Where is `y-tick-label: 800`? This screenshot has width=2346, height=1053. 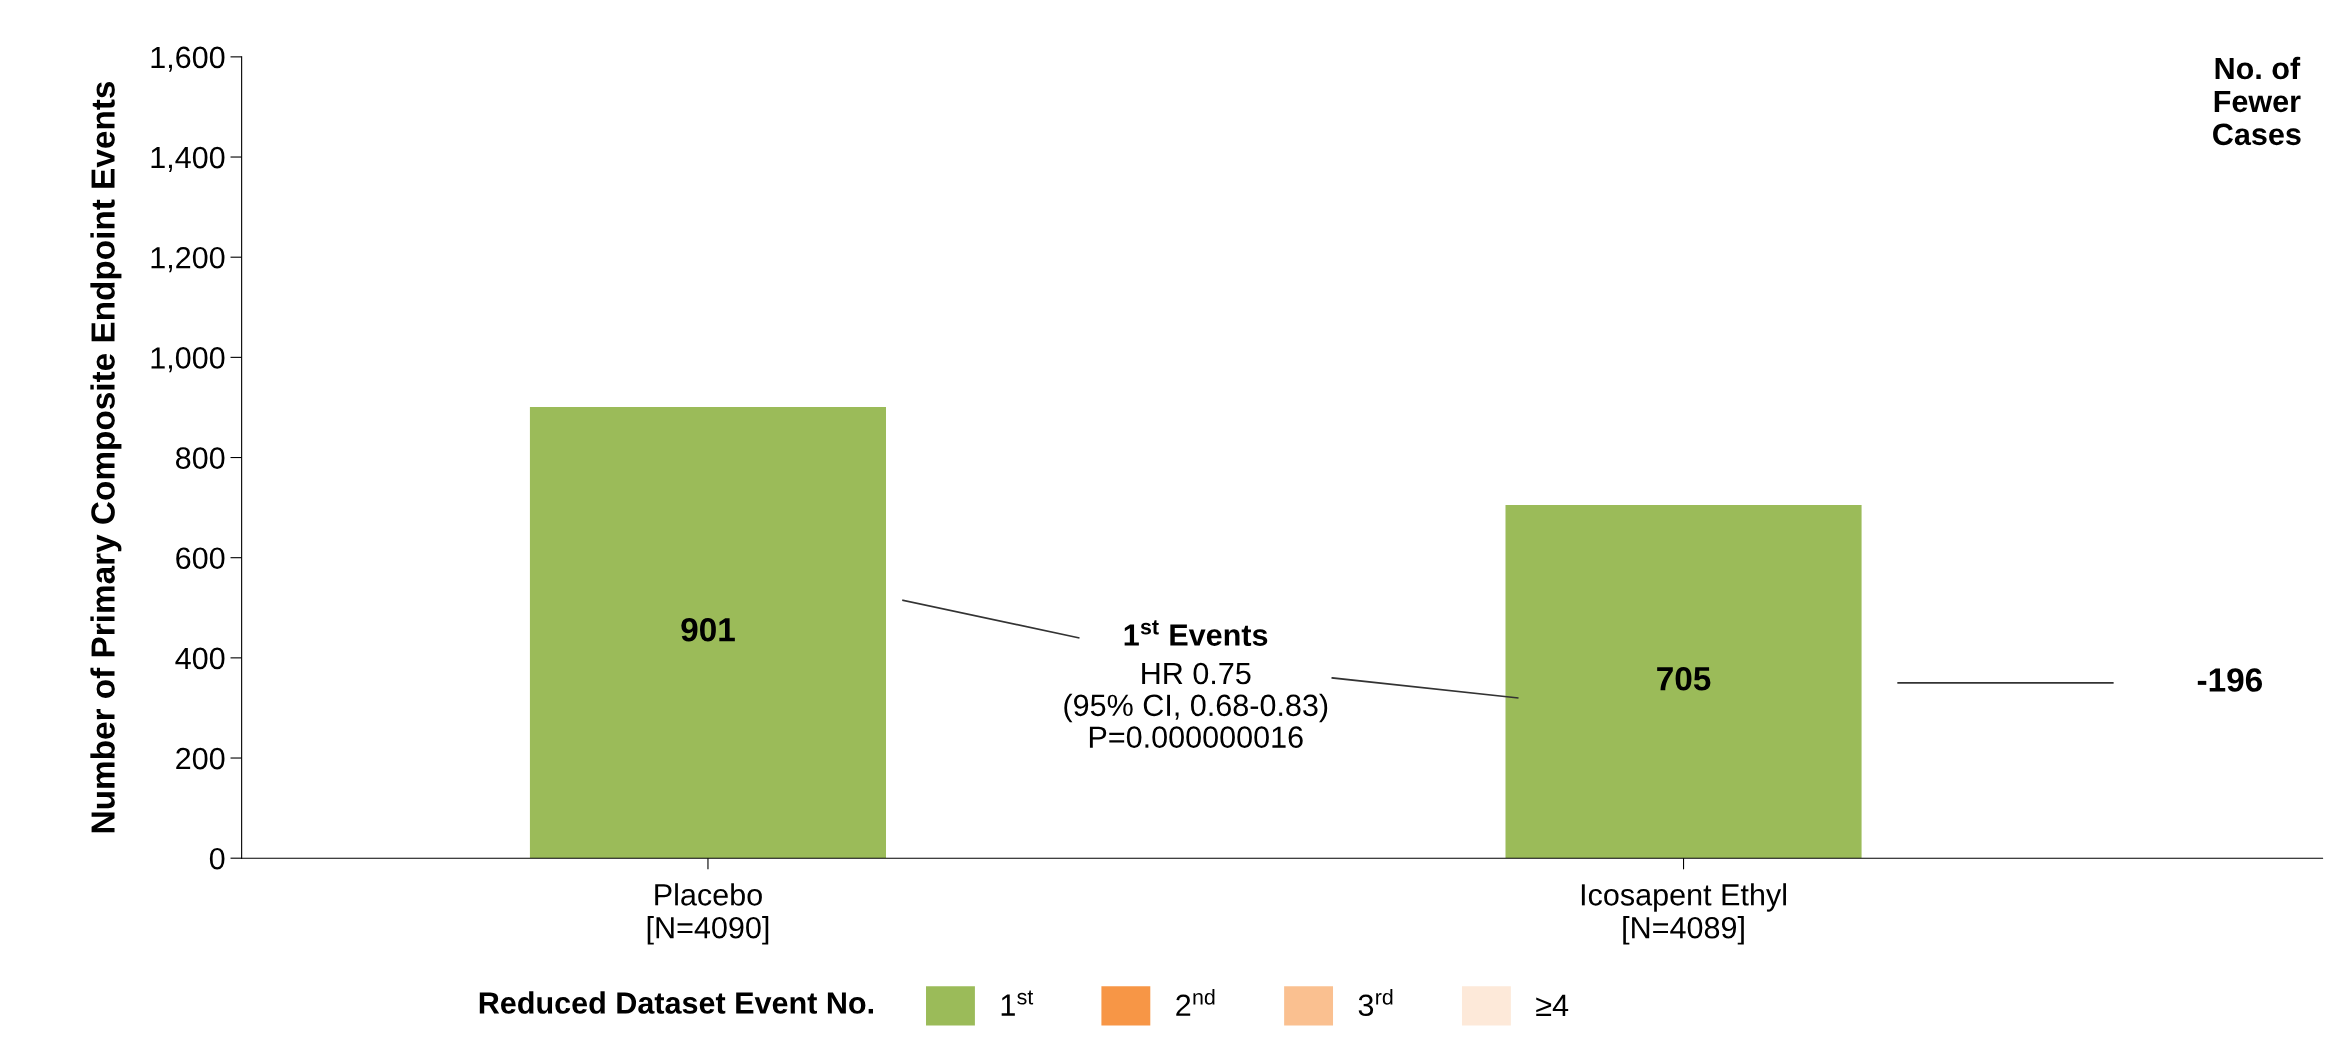 y-tick-label: 800 is located at coordinates (200, 458).